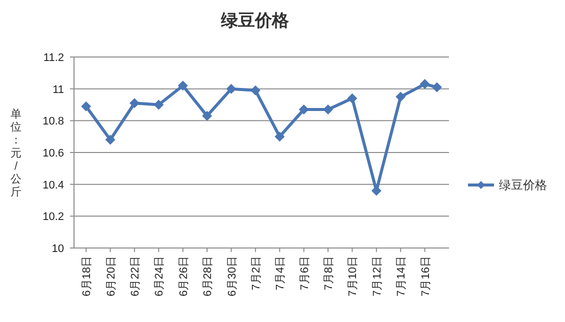 This screenshot has height=322, width=565. Describe the element at coordinates (402, 276) in the screenshot. I see `x-tick-label: 7月14日` at that location.